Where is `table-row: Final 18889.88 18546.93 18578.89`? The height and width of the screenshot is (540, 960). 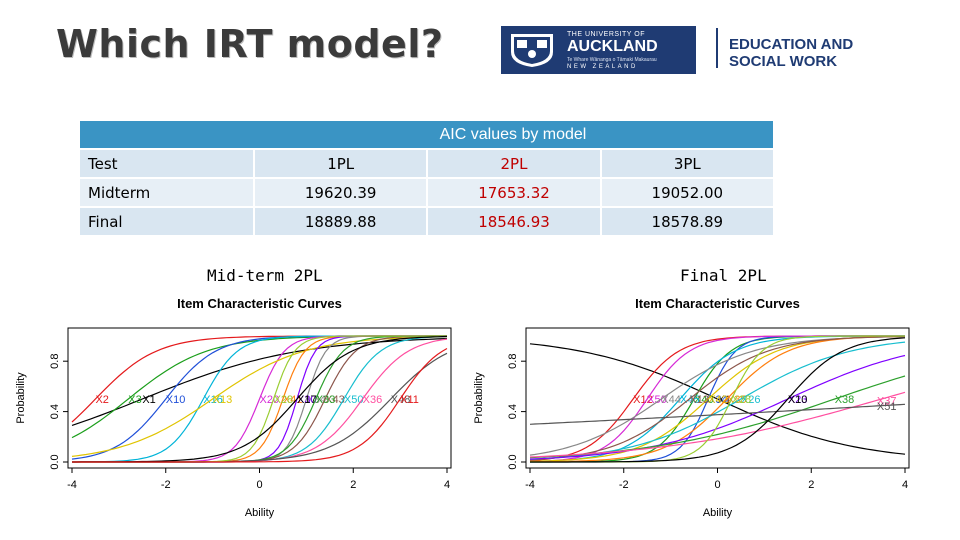
table-row: Final 18889.88 18546.93 18578.89 is located at coordinates (426, 222).